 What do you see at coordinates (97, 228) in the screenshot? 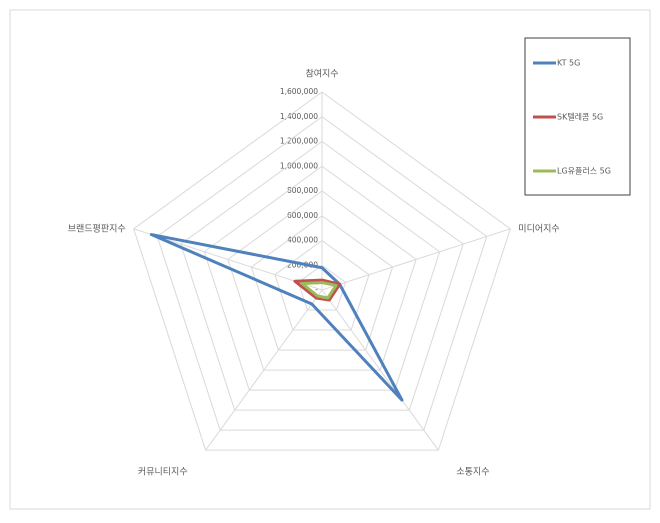
I see `category-label: 브랜드평판지수` at bounding box center [97, 228].